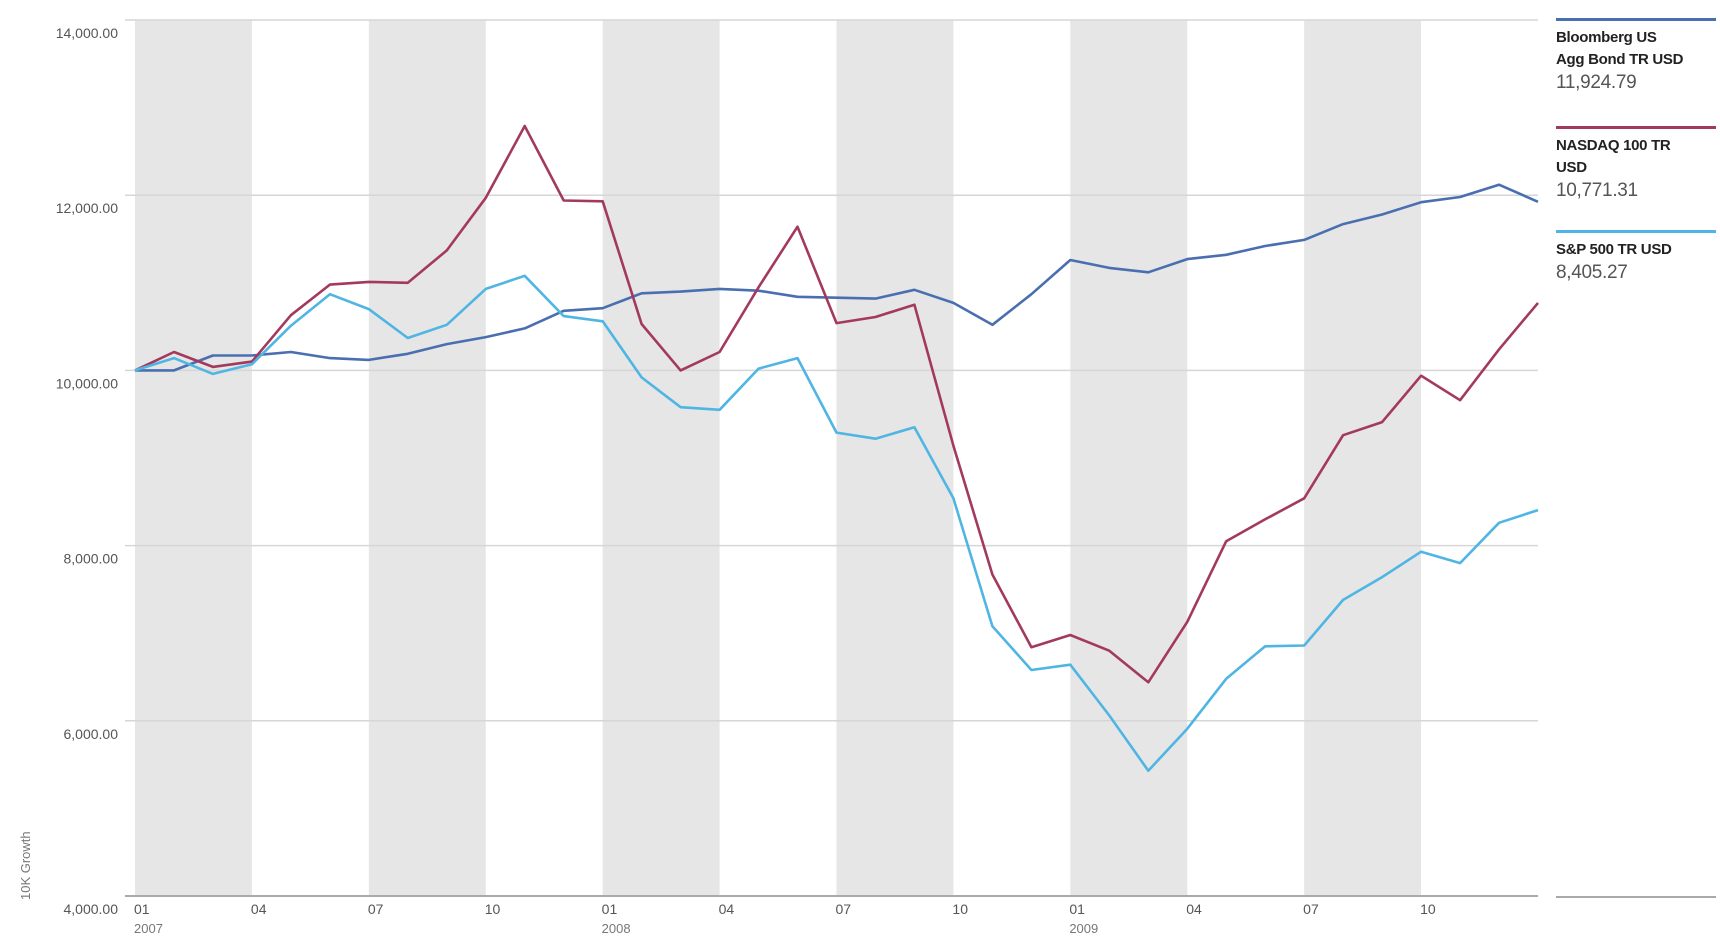 This screenshot has width=1720, height=942. What do you see at coordinates (1636, 49) in the screenshot?
I see `legend-label-bloomberg: Bloomberg US Agg Bond TR USD` at bounding box center [1636, 49].